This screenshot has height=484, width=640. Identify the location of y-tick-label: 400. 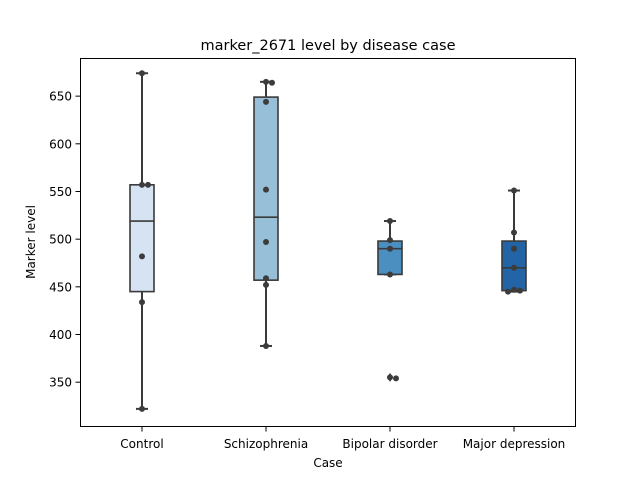
(60, 335).